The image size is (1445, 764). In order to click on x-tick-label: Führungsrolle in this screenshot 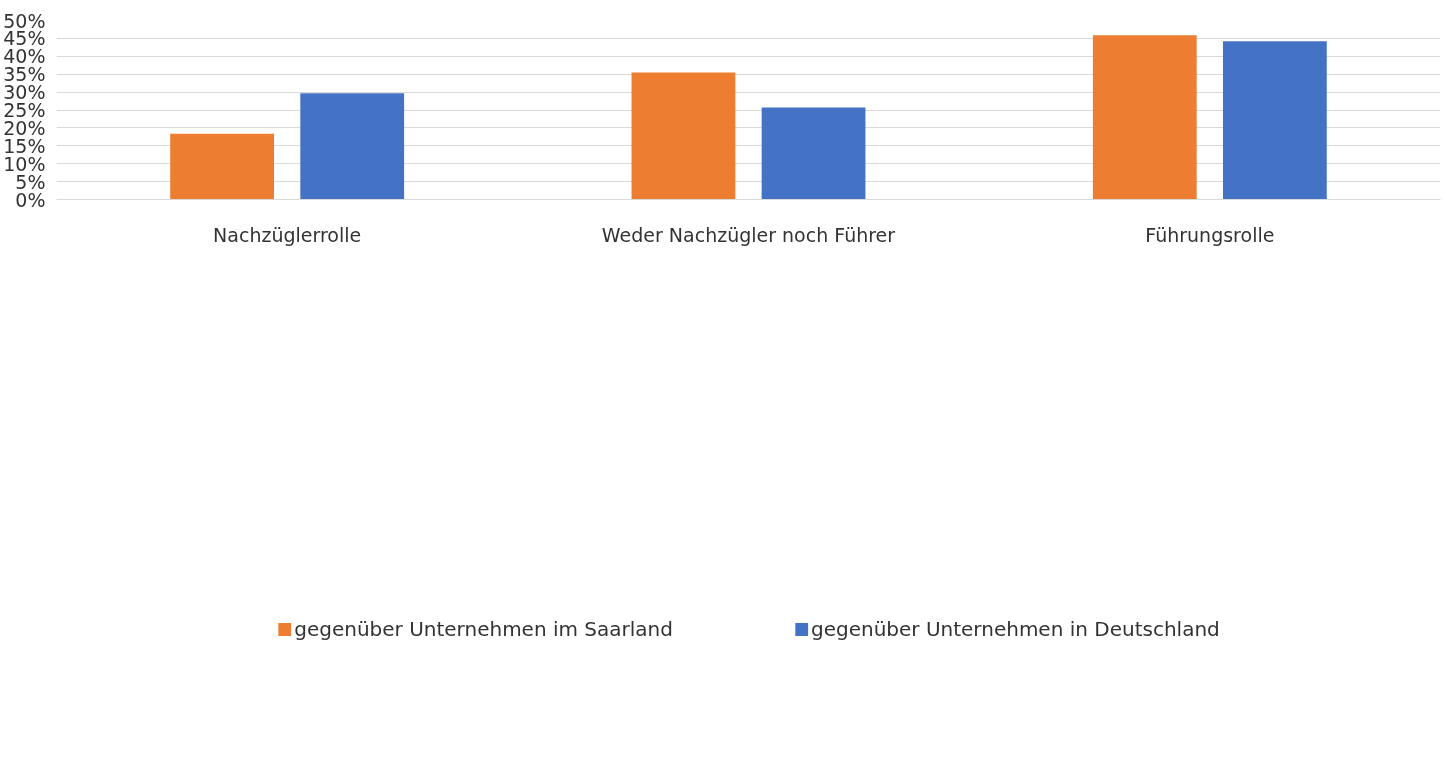, I will do `click(1210, 234)`.